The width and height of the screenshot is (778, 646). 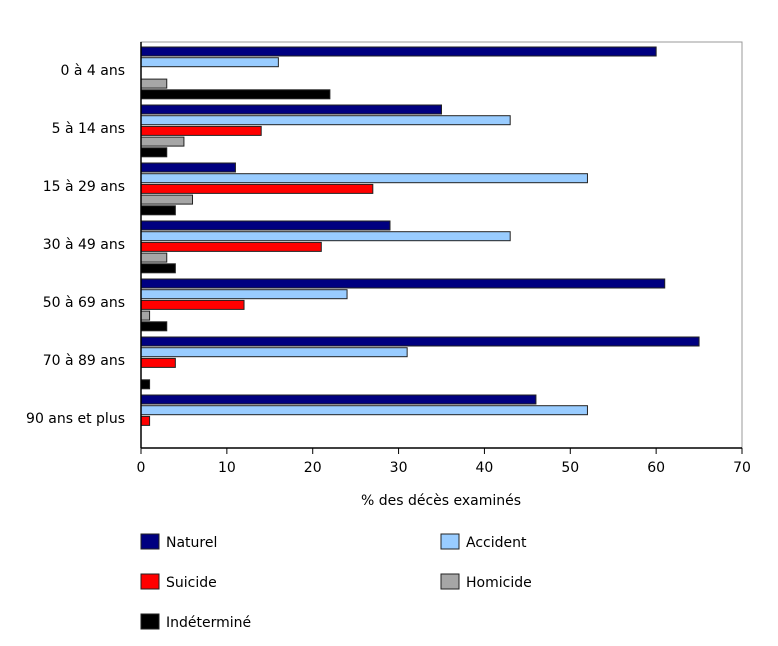 What do you see at coordinates (313, 468) in the screenshot?
I see `x-tick-label: 20` at bounding box center [313, 468].